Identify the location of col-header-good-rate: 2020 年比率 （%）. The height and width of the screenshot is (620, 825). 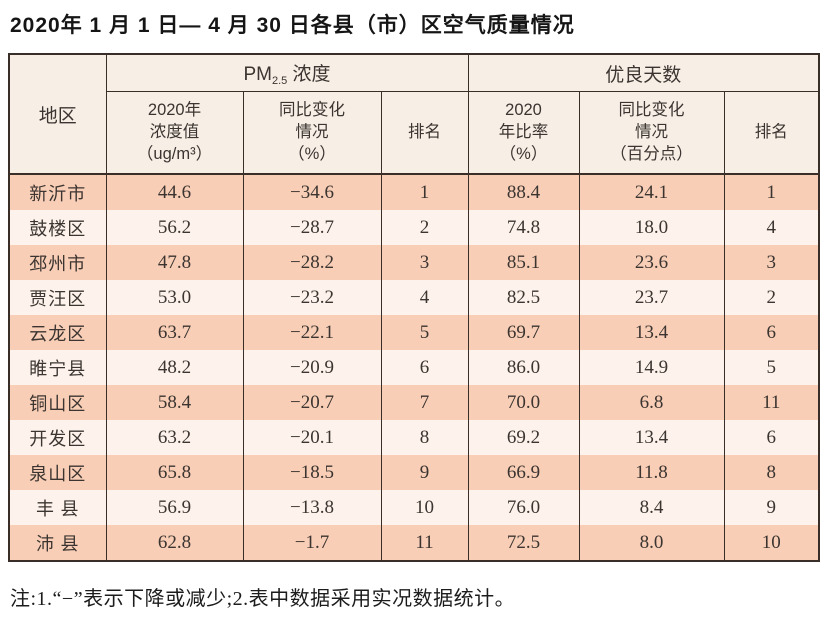
(523, 133).